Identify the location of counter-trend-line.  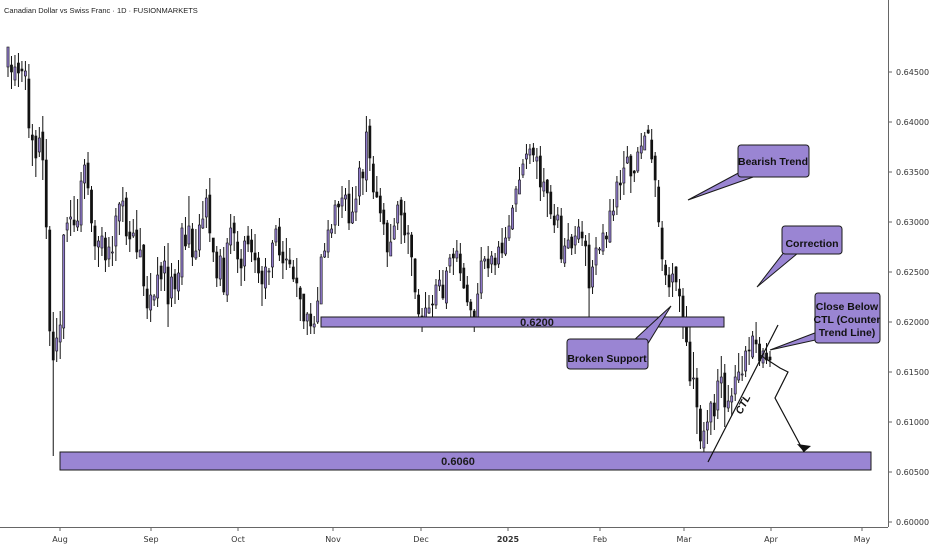
(743, 393).